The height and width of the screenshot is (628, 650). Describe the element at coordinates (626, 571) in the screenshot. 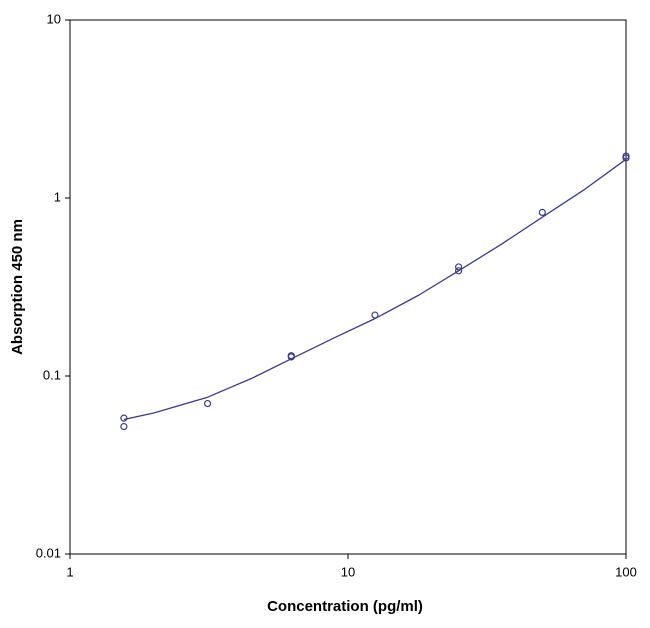

I see `x-tick-label: 100` at that location.